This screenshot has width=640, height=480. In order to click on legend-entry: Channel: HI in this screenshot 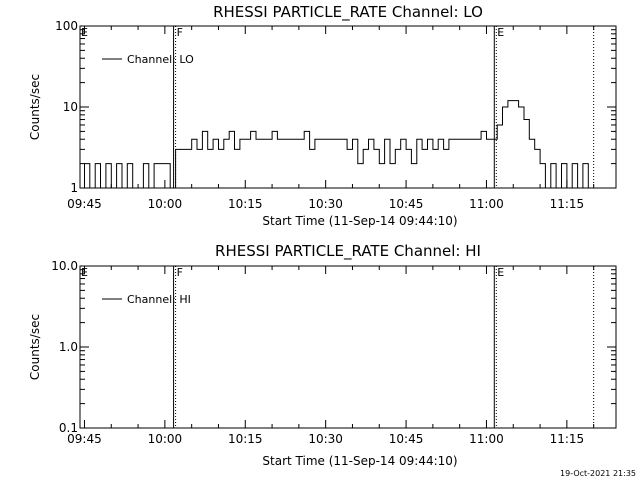, I will do `click(159, 299)`.